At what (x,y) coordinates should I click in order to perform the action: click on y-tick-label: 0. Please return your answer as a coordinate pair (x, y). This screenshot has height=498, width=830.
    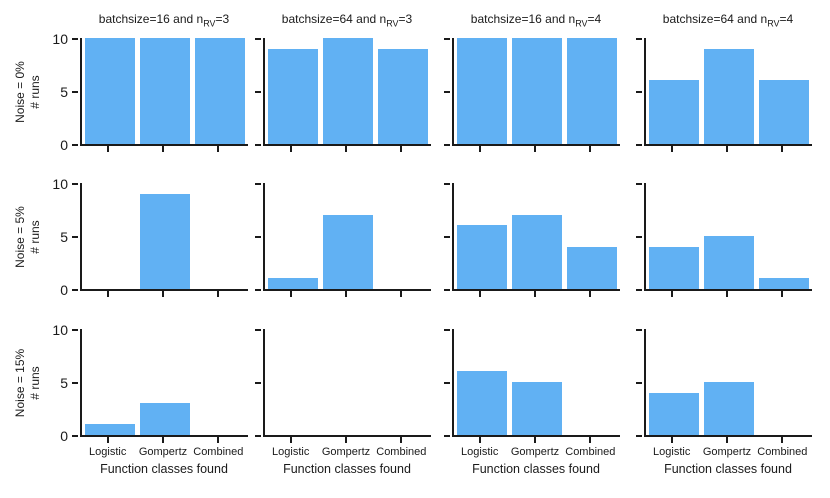
    Looking at the image, I should click on (64, 290).